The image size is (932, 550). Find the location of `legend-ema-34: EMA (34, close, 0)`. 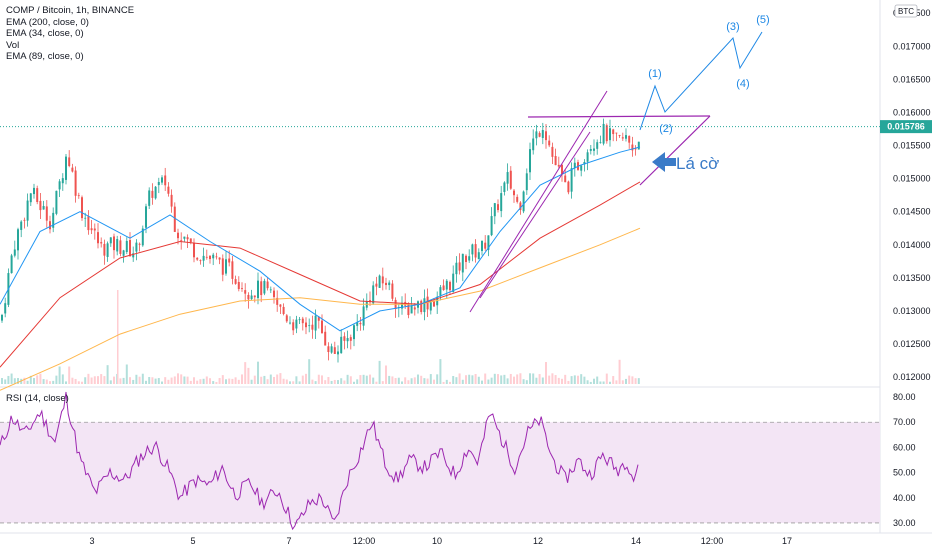

legend-ema-34: EMA (34, close, 0) is located at coordinates (45, 34).